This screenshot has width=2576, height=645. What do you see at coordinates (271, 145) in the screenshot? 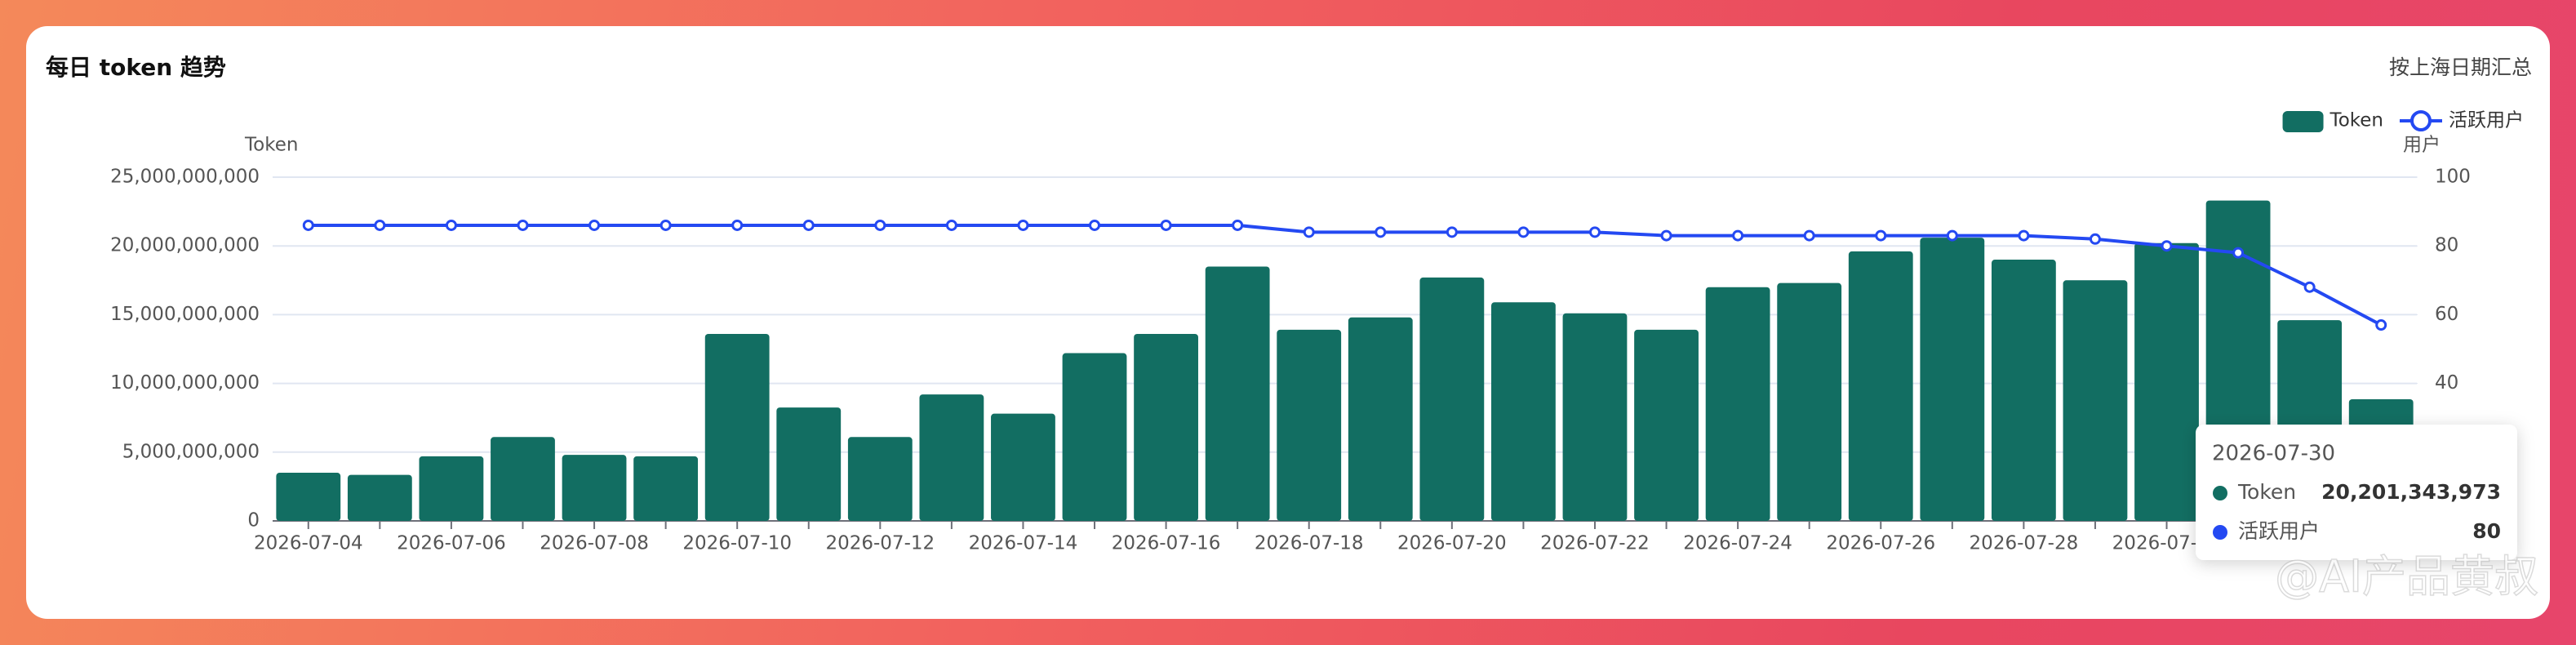
I see `y-axis-label: Token` at bounding box center [271, 145].